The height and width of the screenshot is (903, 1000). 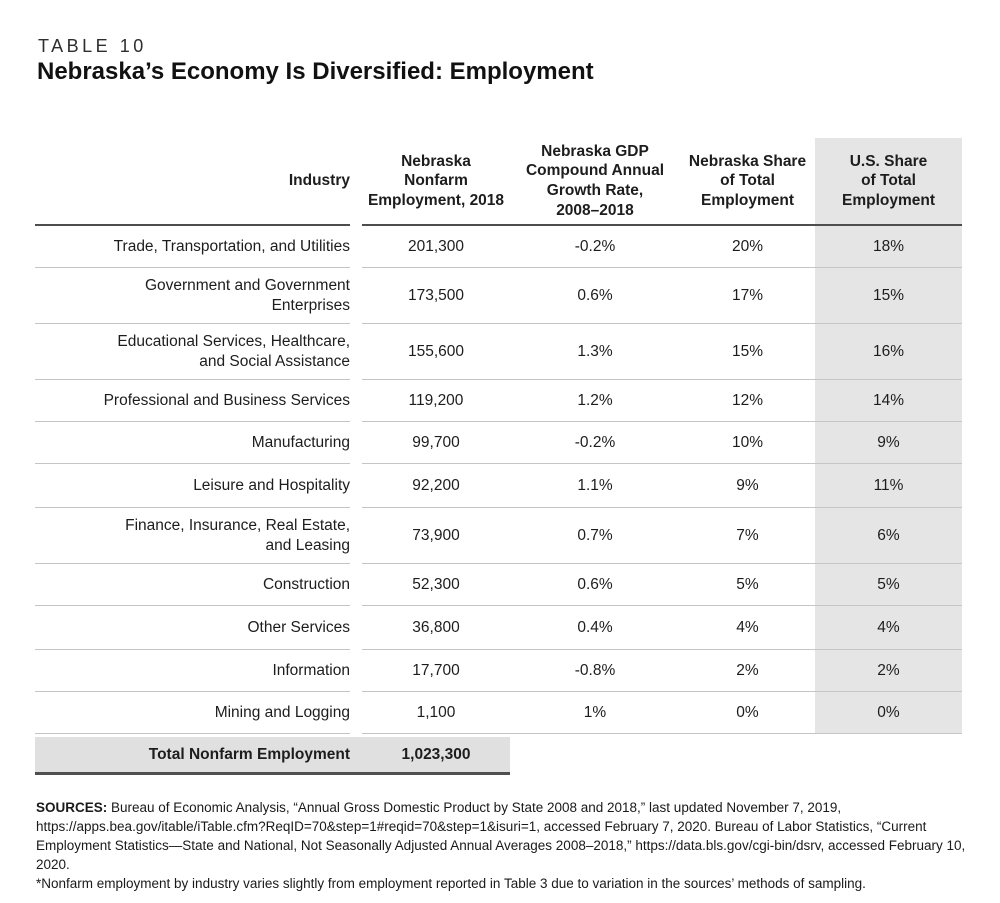 What do you see at coordinates (436, 443) in the screenshot?
I see `employment-cell: 99,700` at bounding box center [436, 443].